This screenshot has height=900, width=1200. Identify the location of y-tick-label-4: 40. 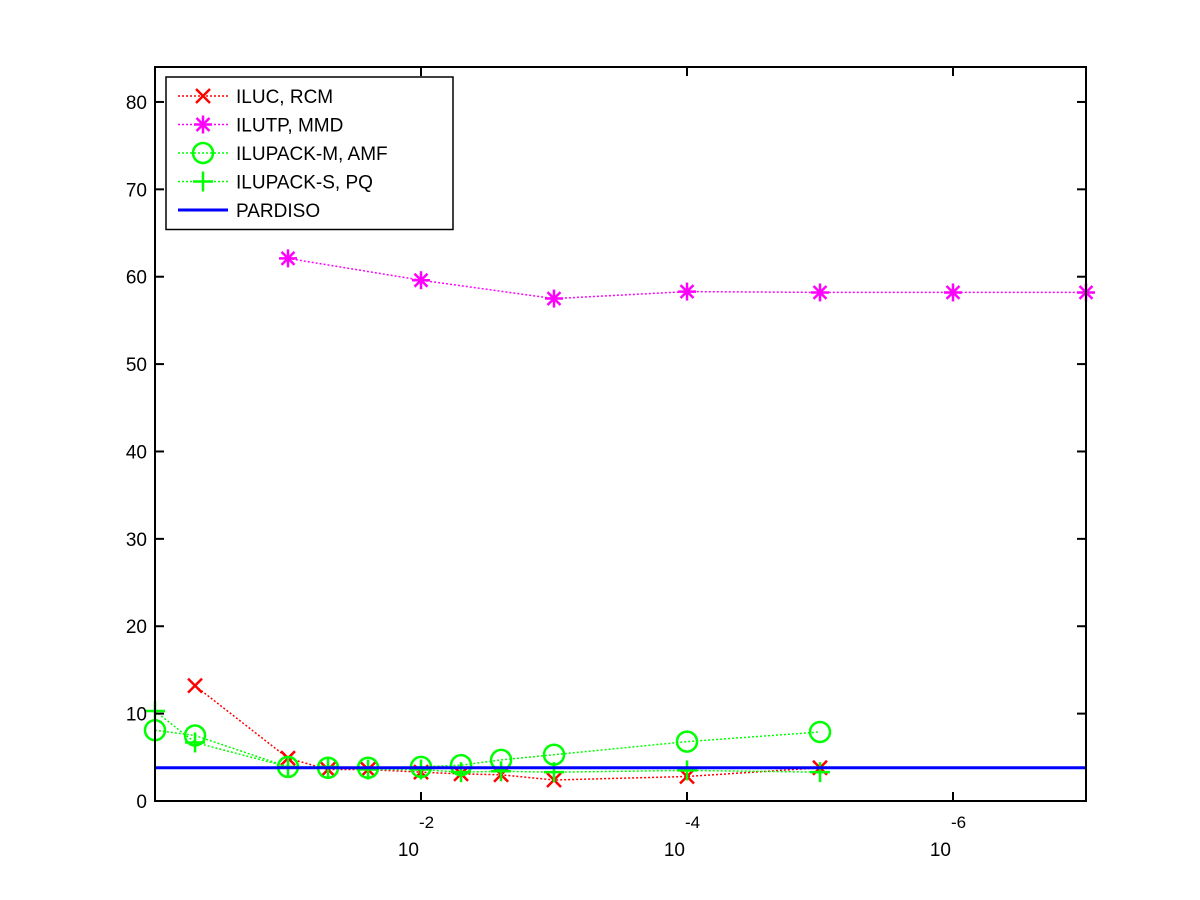
(136, 452).